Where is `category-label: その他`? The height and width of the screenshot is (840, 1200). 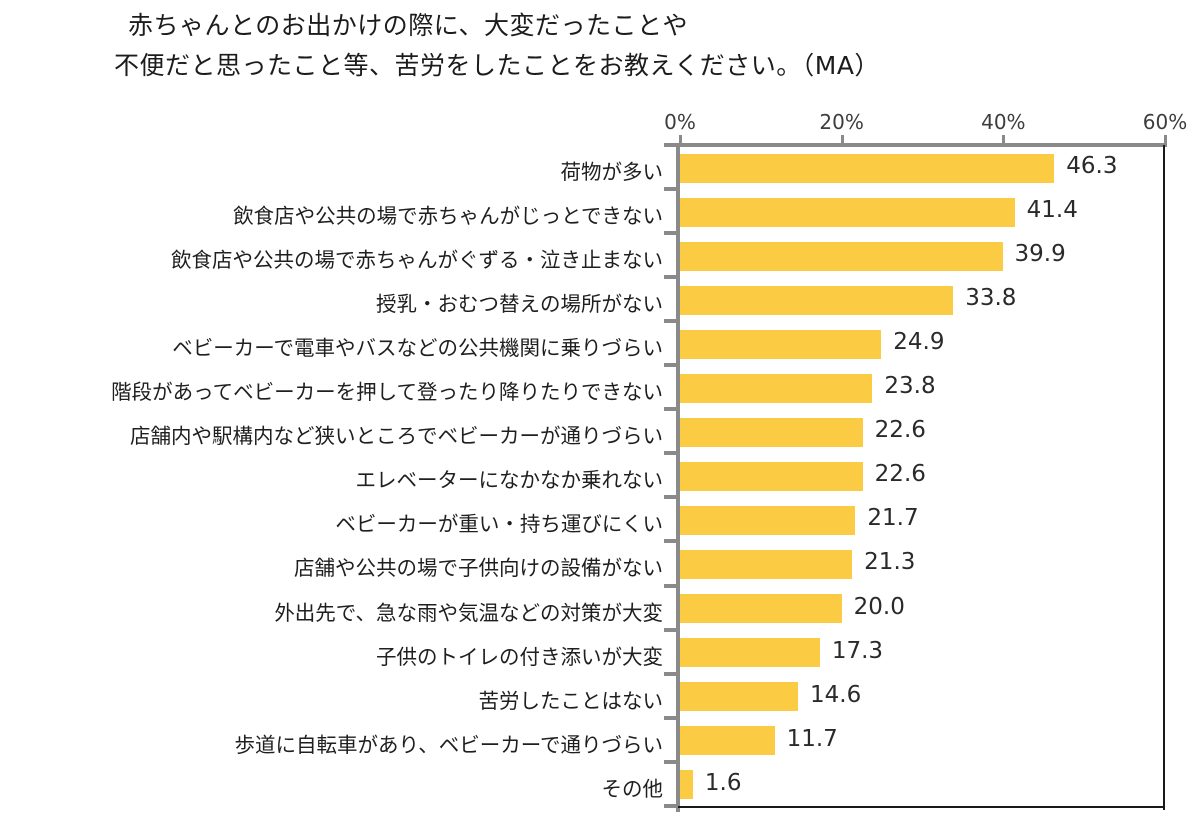 category-label: その他 is located at coordinates (342, 787).